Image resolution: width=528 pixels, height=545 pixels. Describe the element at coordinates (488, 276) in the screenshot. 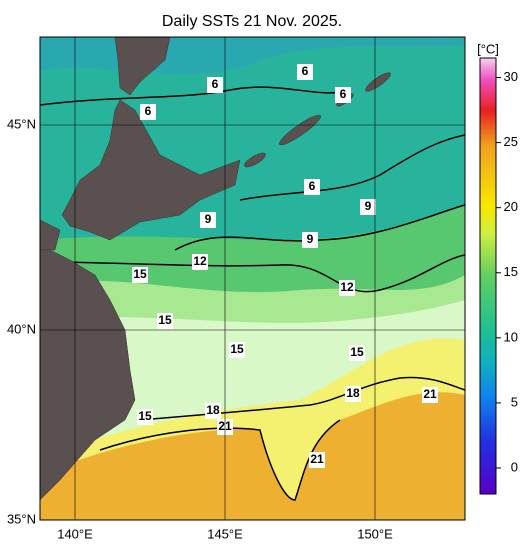

I see `colorbar` at that location.